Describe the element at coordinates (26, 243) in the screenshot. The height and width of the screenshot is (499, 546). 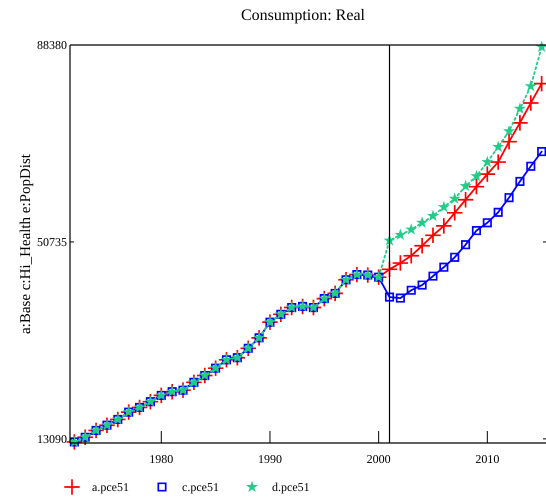
I see `y-axis-title: a:Base c:Hi_Health e:PopDist` at that location.